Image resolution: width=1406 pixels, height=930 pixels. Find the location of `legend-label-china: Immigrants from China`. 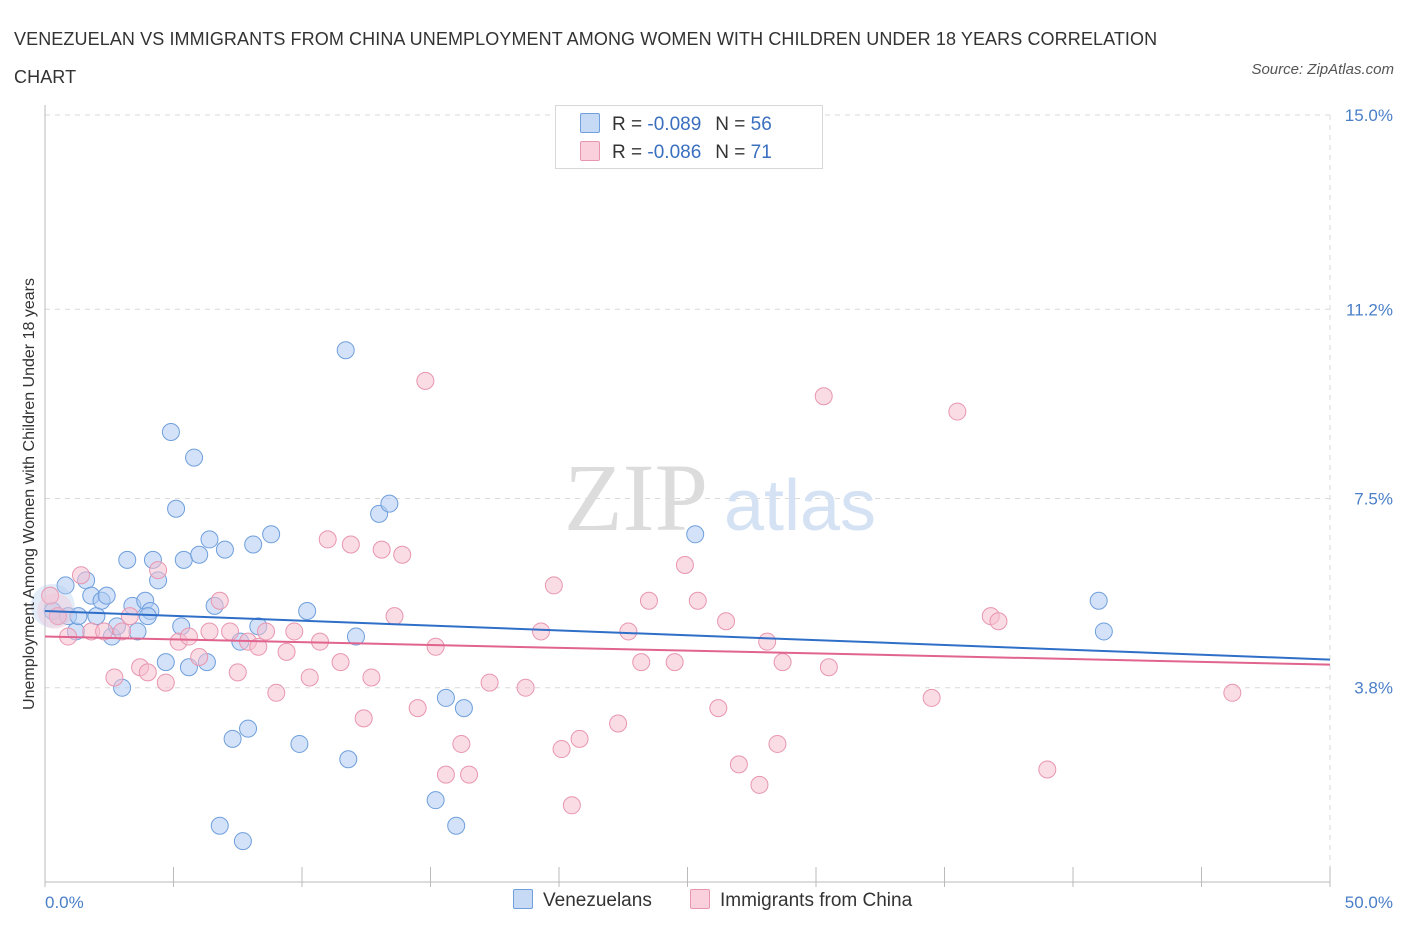

legend-label-china: Immigrants from China is located at coordinates (816, 900).